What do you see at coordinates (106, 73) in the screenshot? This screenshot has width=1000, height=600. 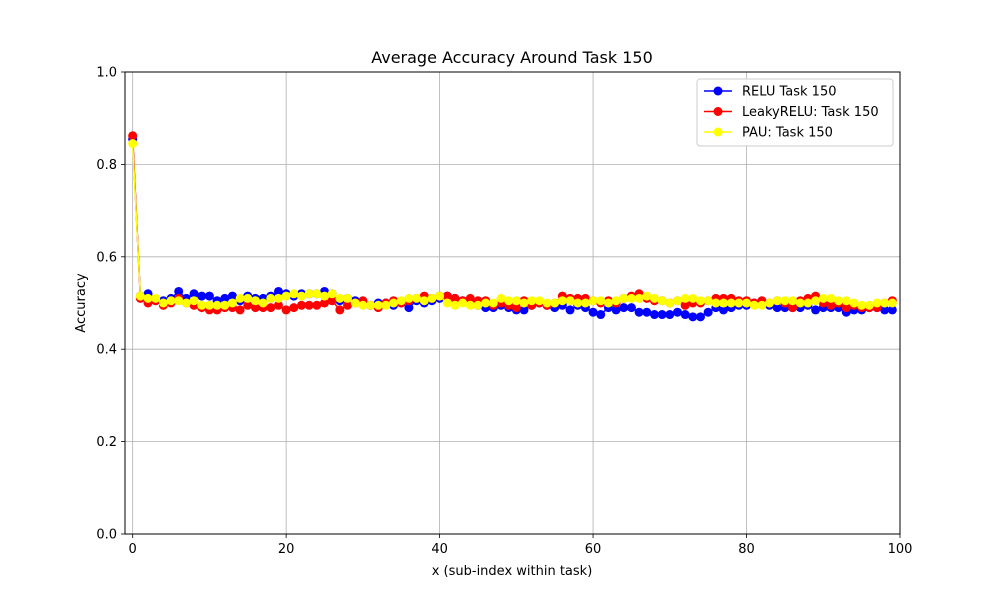 I see `y-tick-label: 1.0` at bounding box center [106, 73].